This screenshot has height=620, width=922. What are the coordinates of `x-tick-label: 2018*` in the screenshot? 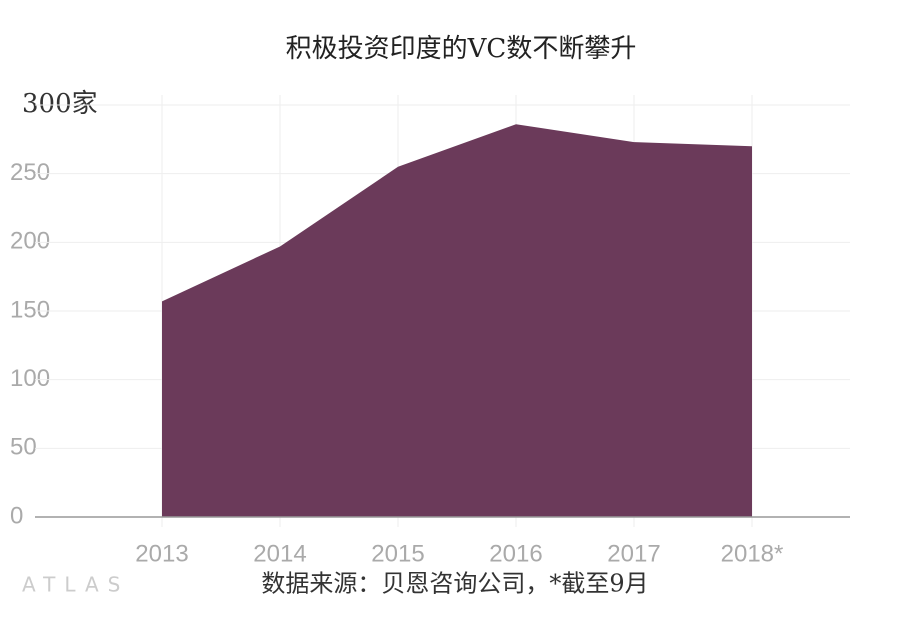 It's located at (752, 553).